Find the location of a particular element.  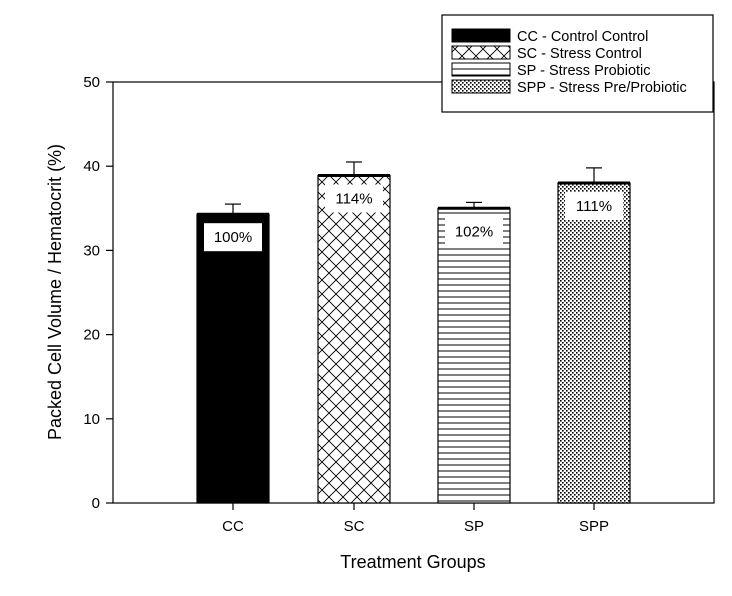

bar-sc is located at coordinates (354, 339).